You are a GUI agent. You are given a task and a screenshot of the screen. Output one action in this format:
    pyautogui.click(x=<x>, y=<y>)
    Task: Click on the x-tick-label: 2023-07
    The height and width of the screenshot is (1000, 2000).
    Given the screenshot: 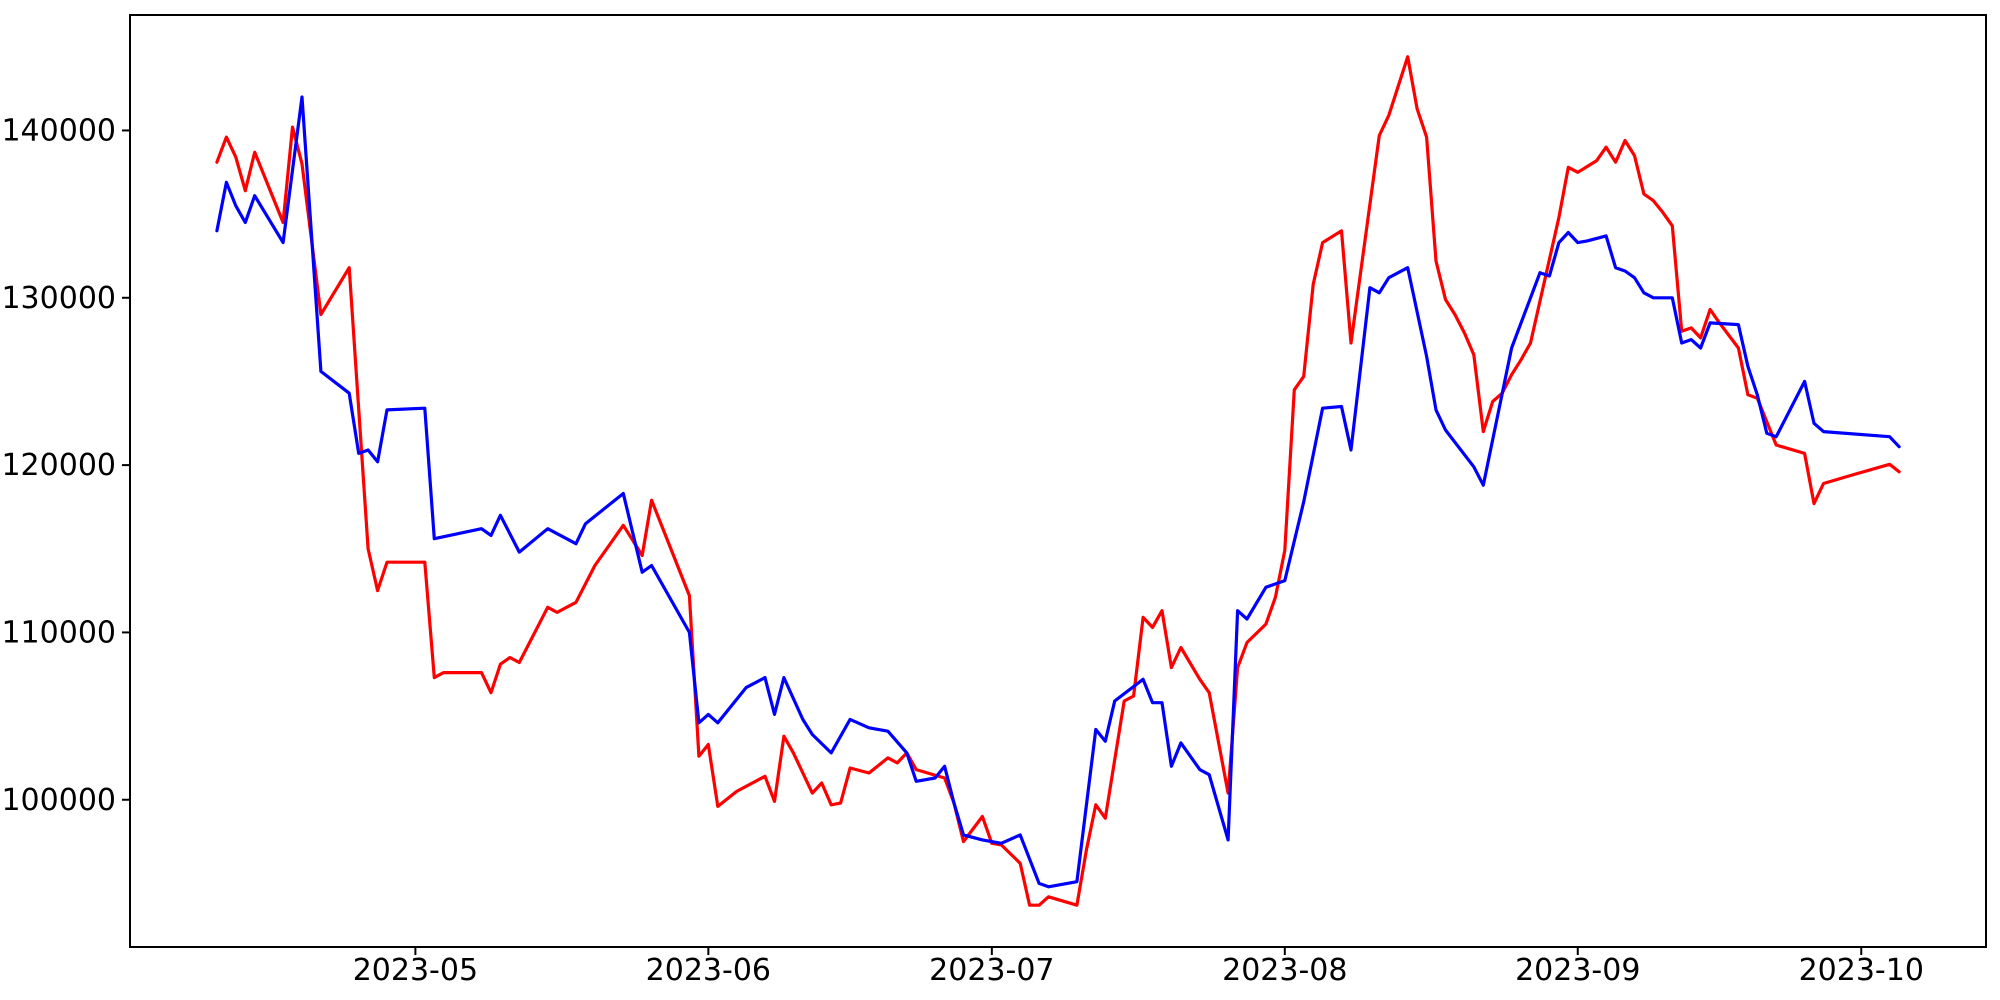 What is the action you would take?
    pyautogui.click(x=991, y=970)
    